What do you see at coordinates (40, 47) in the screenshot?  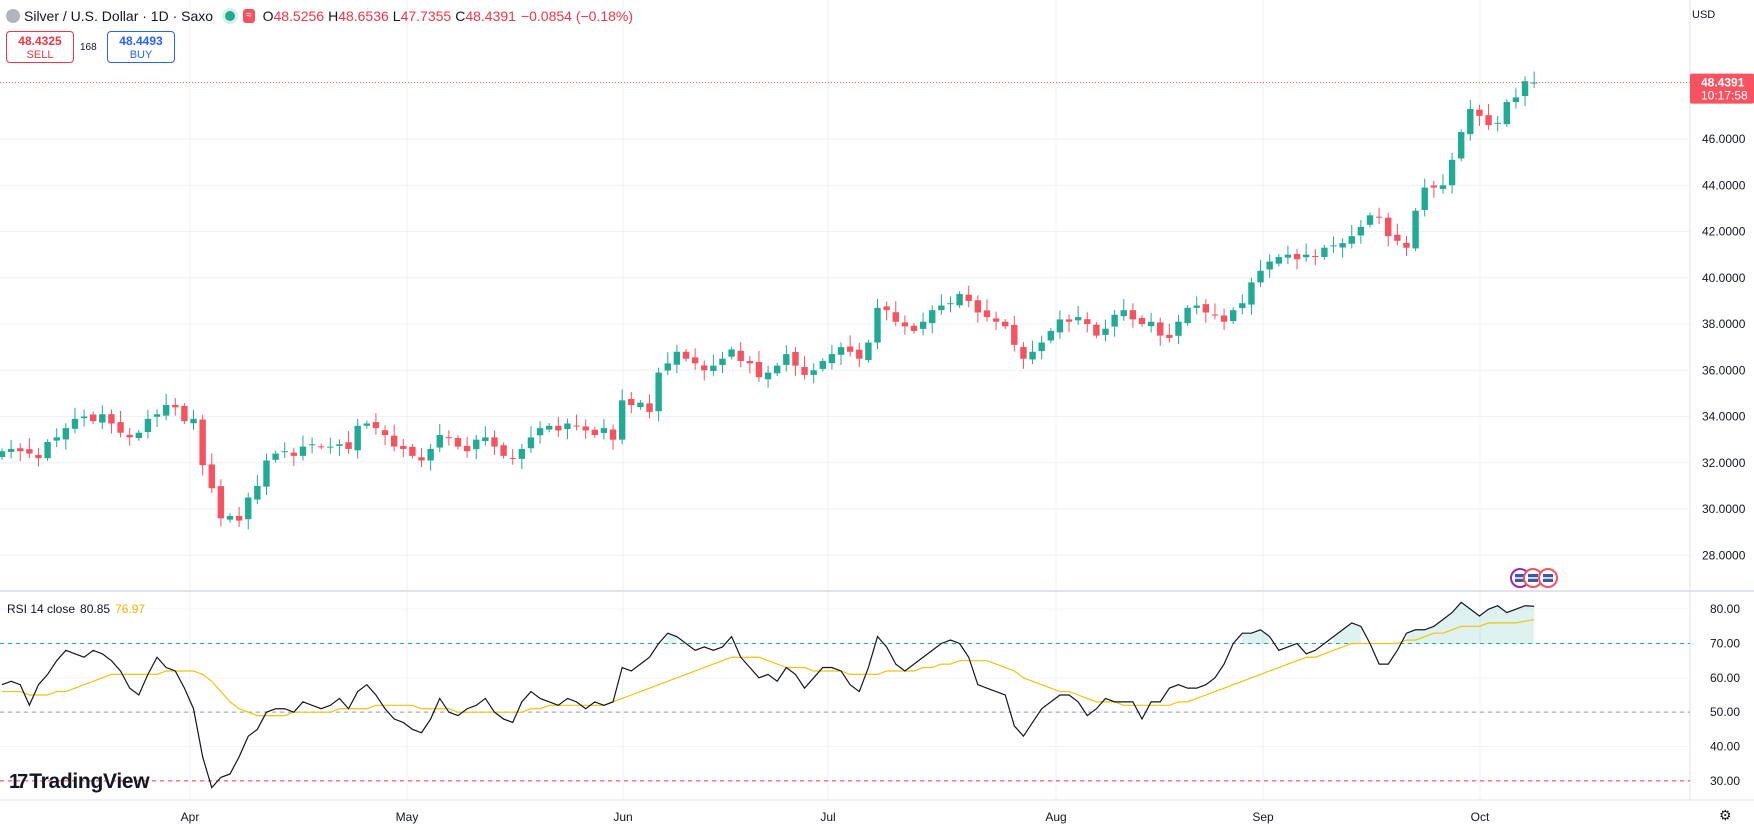 I see `sell-button: 48.4325 SELL` at bounding box center [40, 47].